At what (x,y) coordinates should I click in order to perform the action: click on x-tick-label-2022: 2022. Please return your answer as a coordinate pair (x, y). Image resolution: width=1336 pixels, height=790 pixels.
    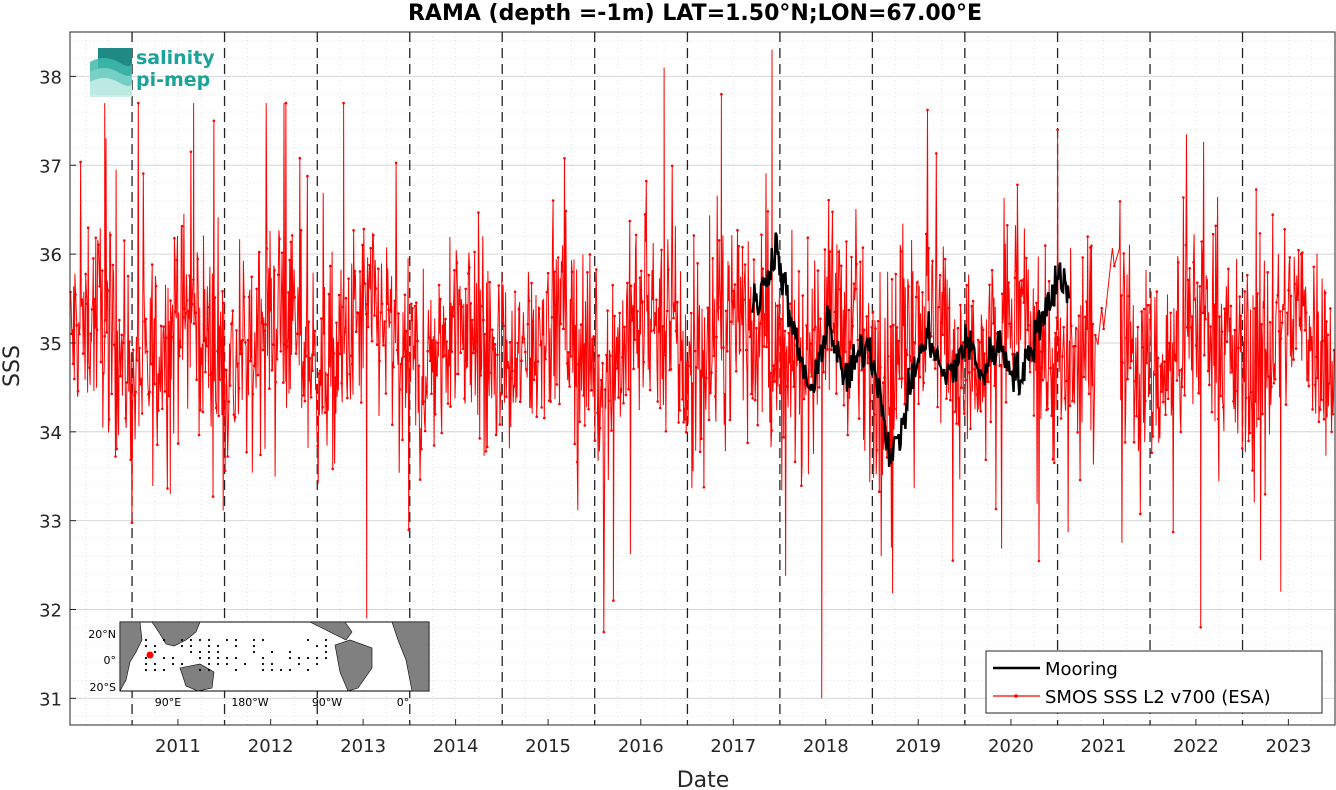
    Looking at the image, I should click on (1196, 746).